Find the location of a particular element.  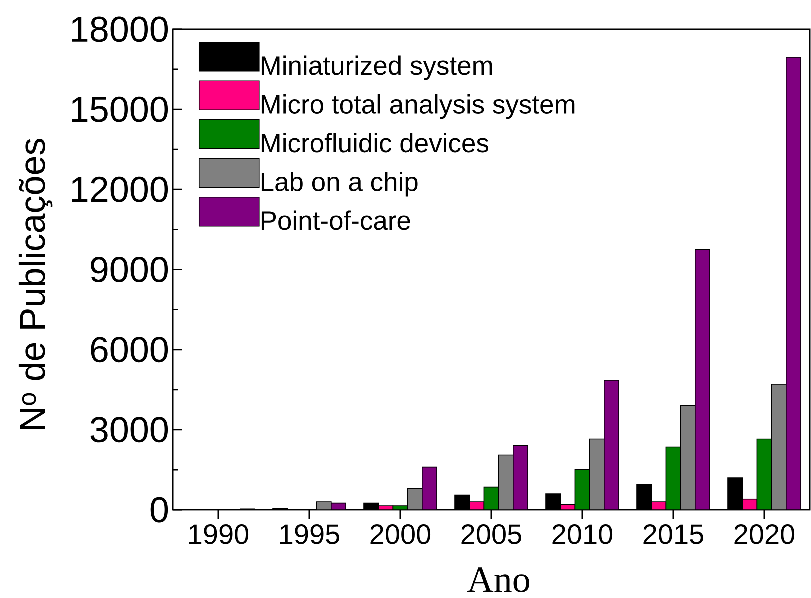

y-tick-label: 6000 is located at coordinates (129, 350).